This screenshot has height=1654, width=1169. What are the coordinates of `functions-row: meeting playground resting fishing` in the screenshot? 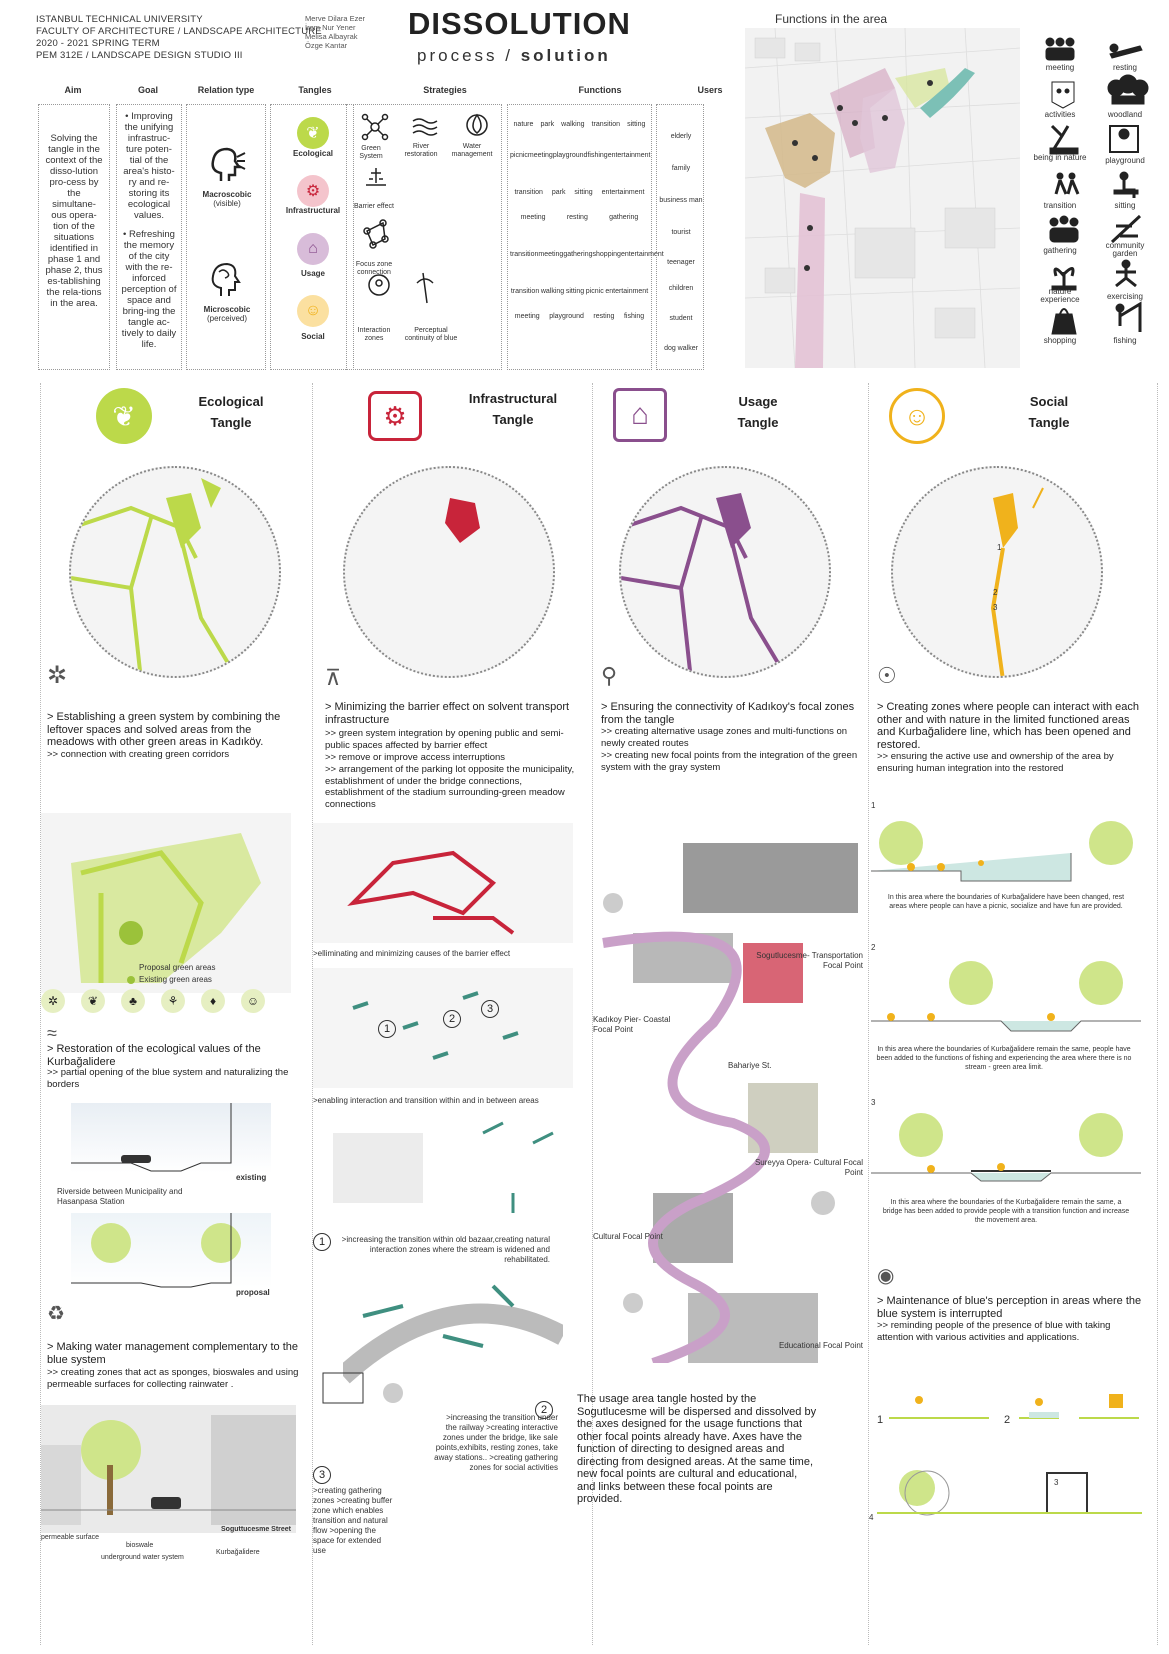 It's located at (579, 316).